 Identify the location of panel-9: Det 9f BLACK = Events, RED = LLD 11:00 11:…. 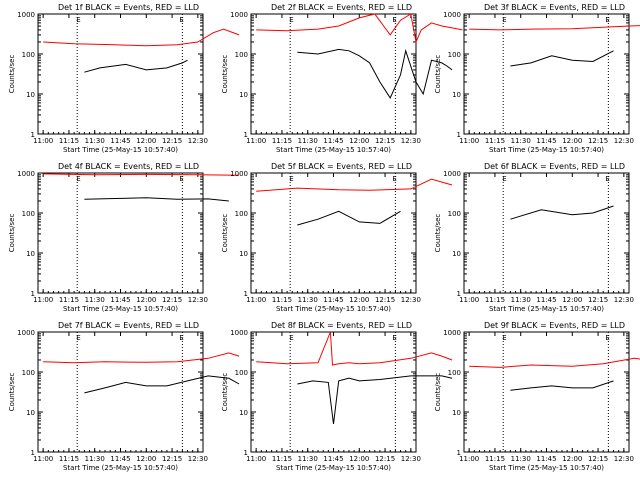
(537, 396).